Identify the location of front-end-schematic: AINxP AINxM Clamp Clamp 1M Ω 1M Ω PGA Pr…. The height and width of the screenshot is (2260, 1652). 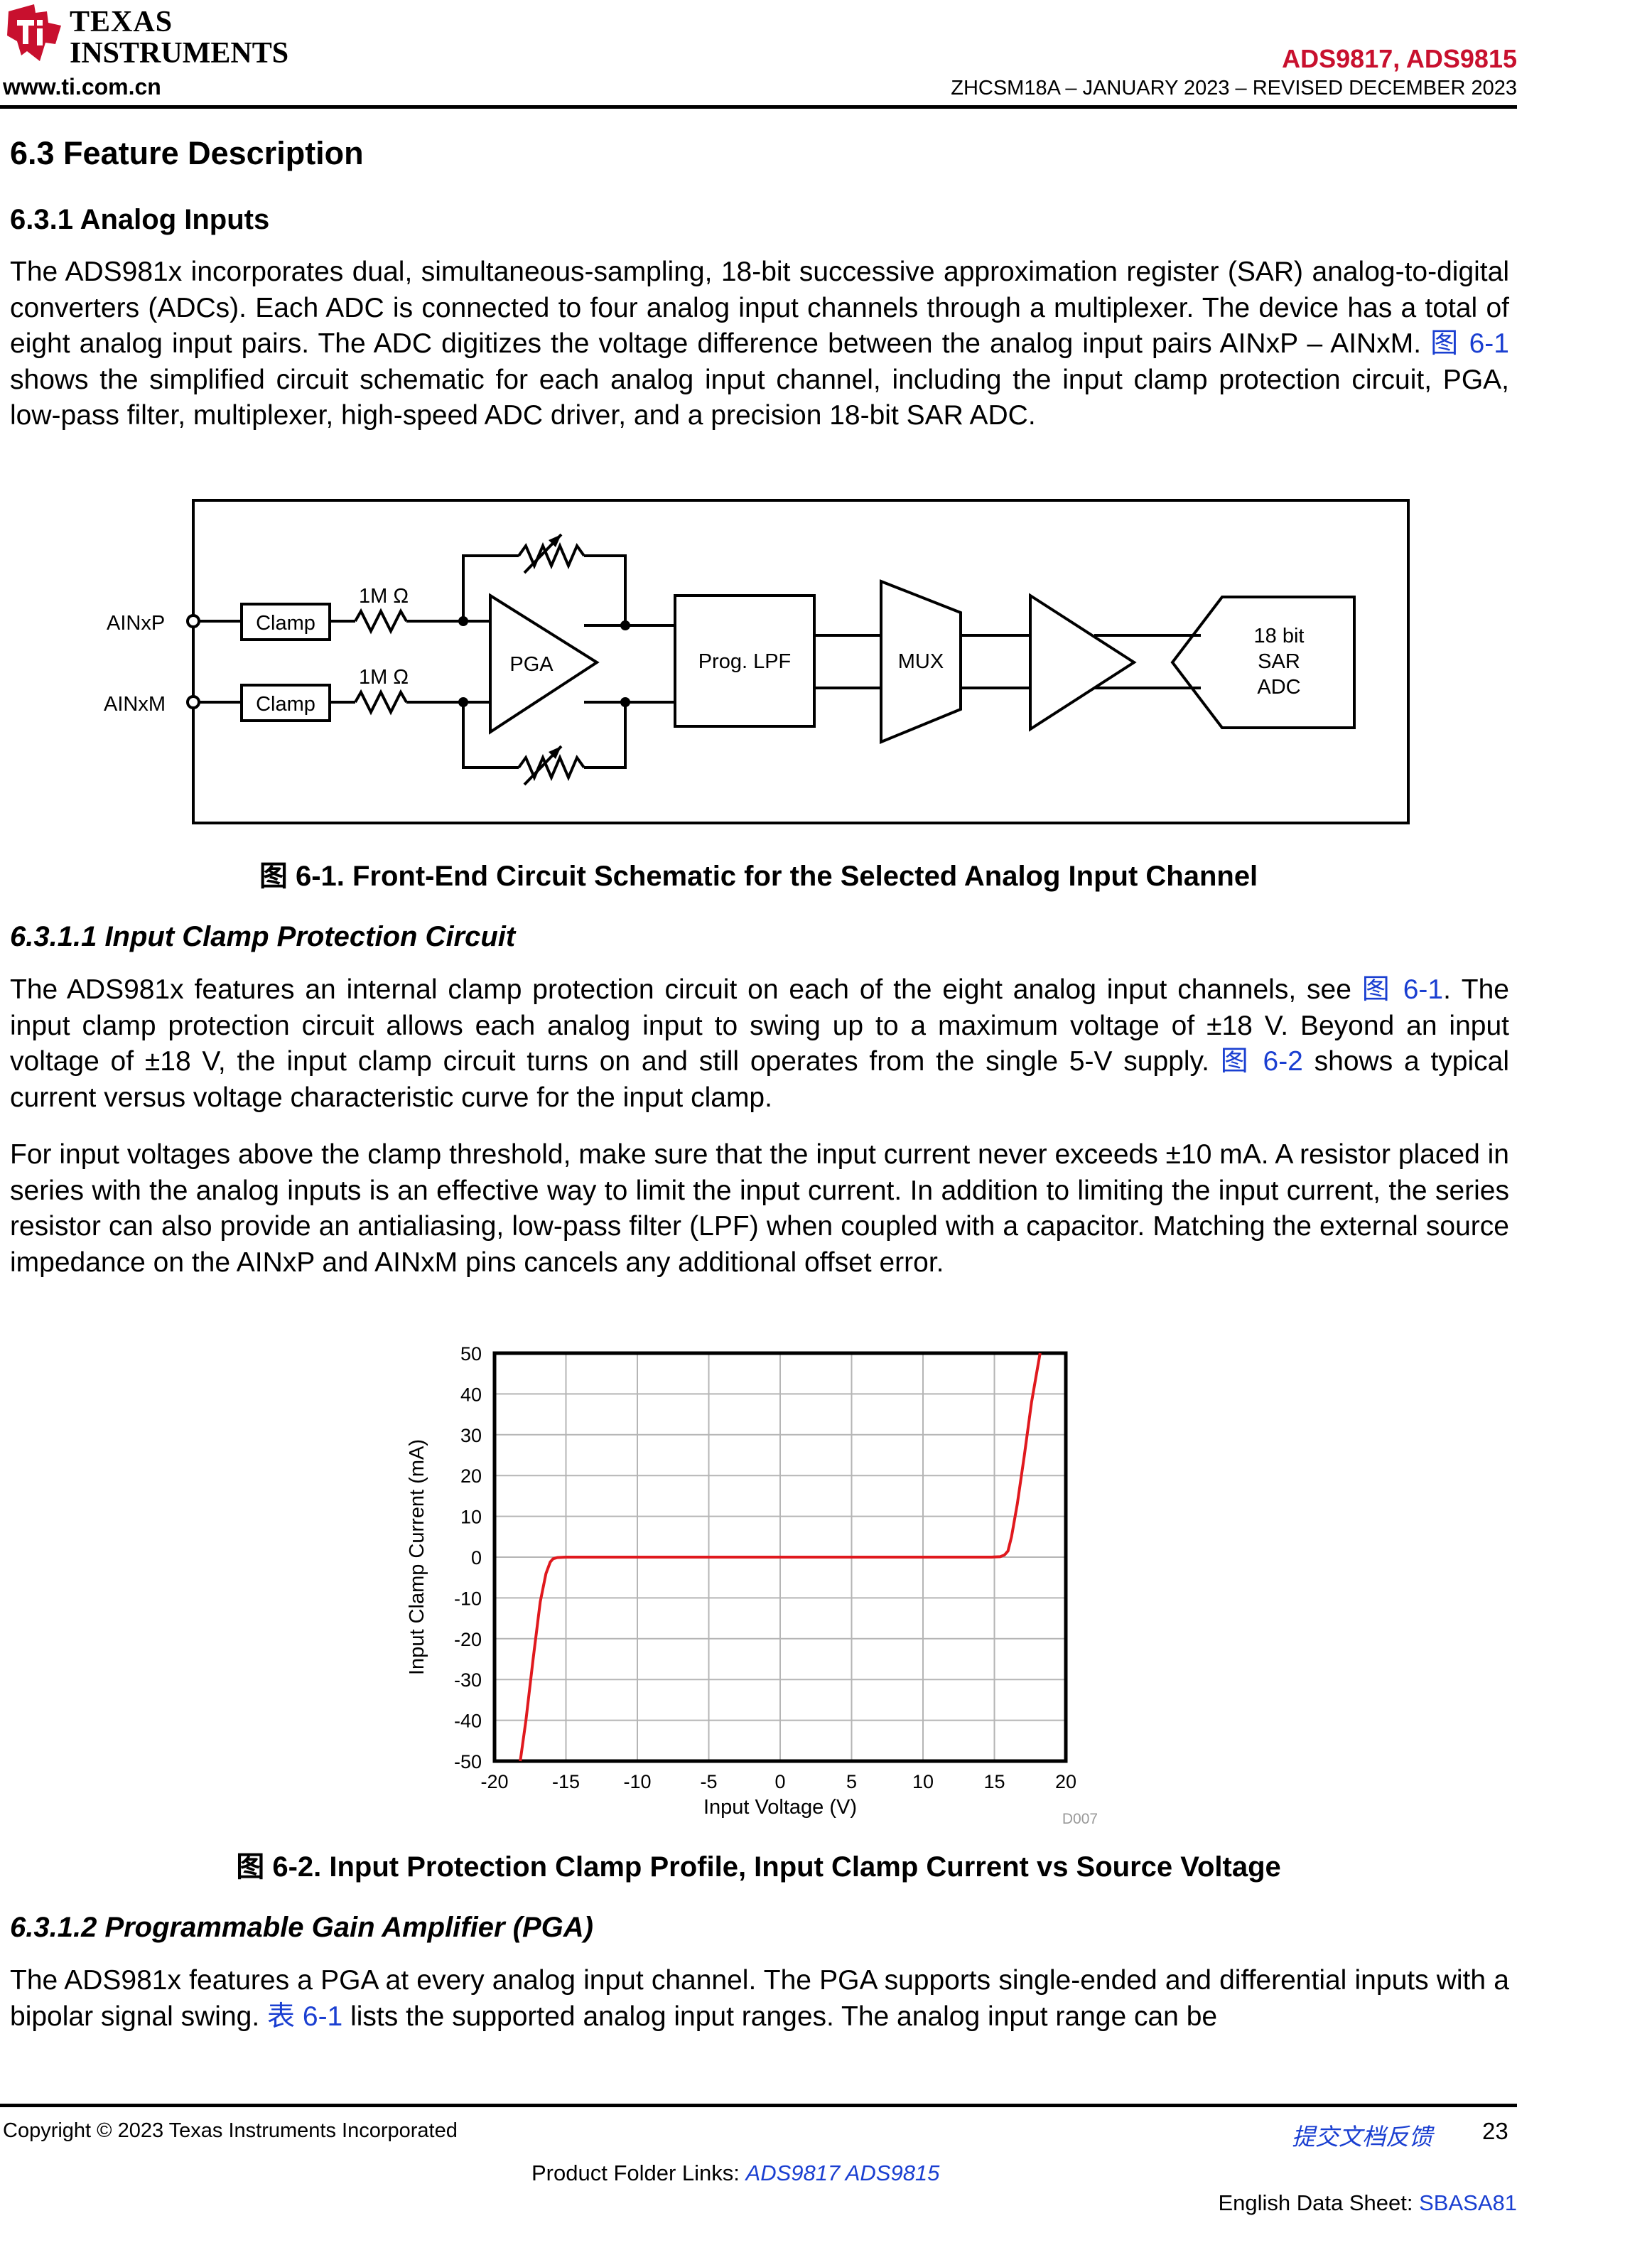
(757, 661).